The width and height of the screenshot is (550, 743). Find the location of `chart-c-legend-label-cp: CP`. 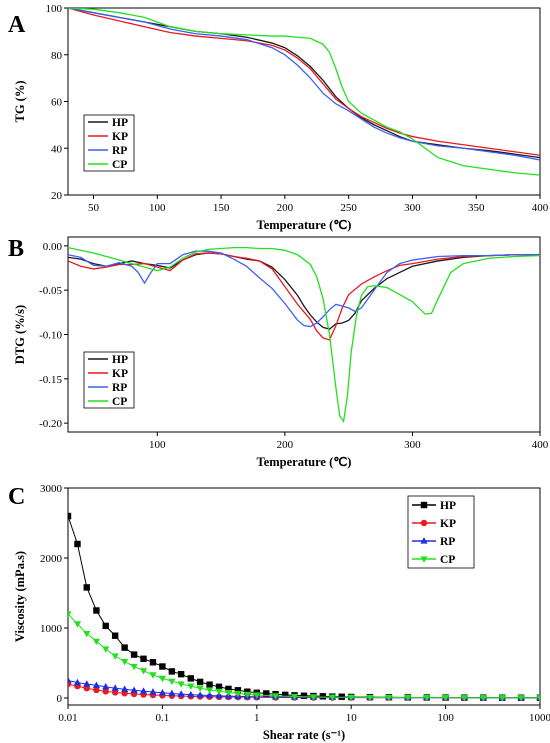

chart-c-legend-label-cp: CP is located at coordinates (447, 560).